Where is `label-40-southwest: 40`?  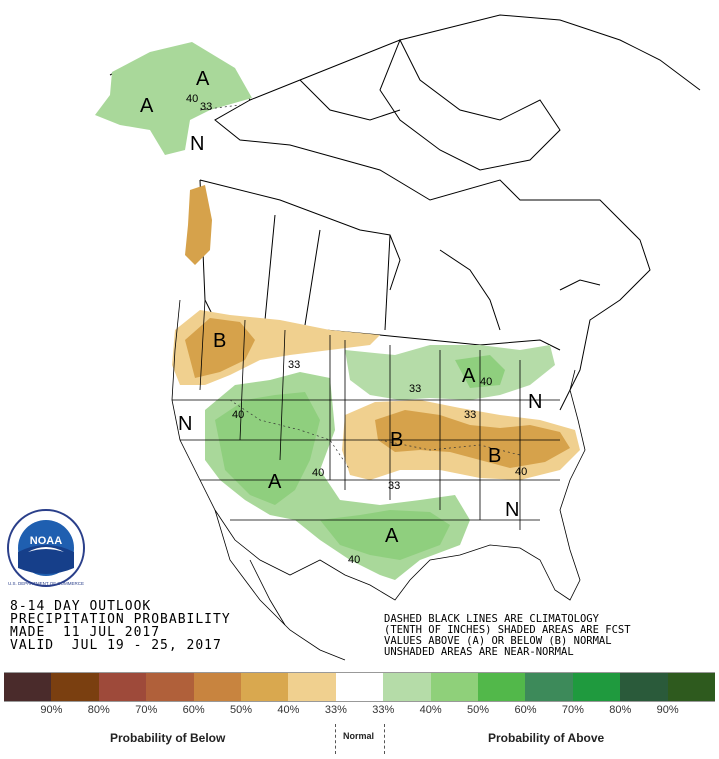 label-40-southwest: 40 is located at coordinates (318, 473).